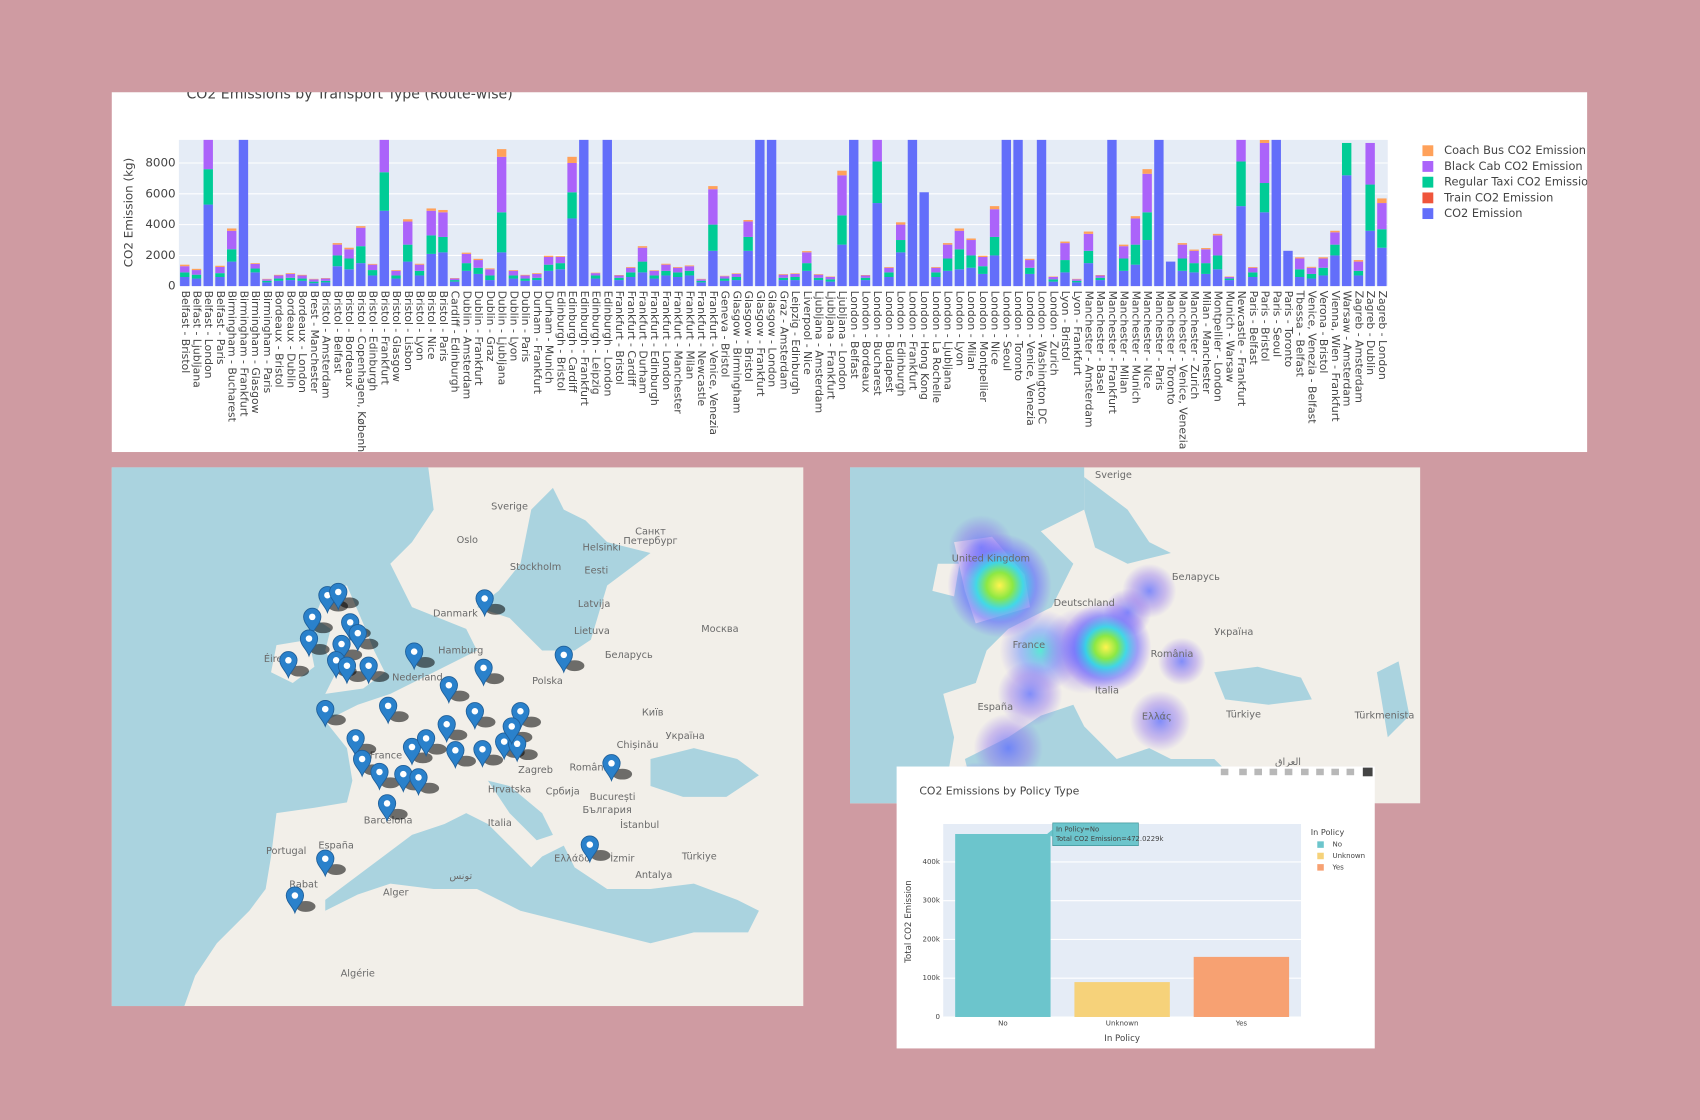  What do you see at coordinates (1472, 213) in the screenshot?
I see `legend-item: CO2 Emission` at bounding box center [1472, 213].